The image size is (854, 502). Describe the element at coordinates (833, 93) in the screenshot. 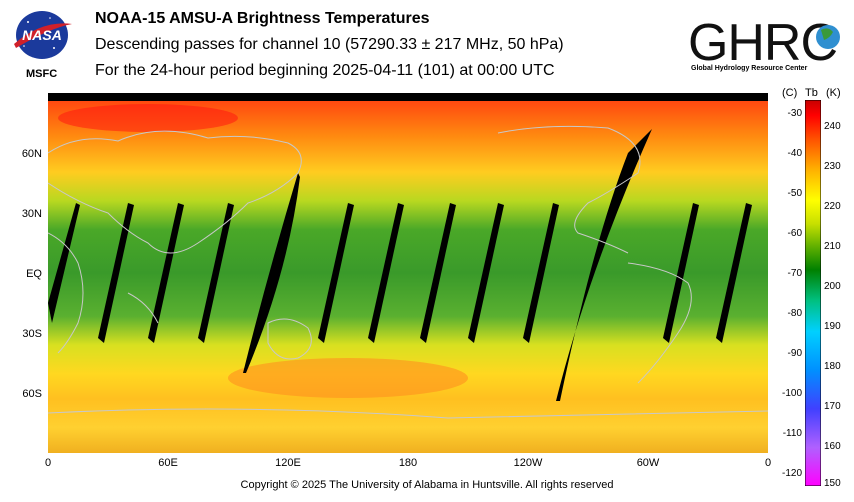

I see `colorbar-unit-k: (K)` at that location.